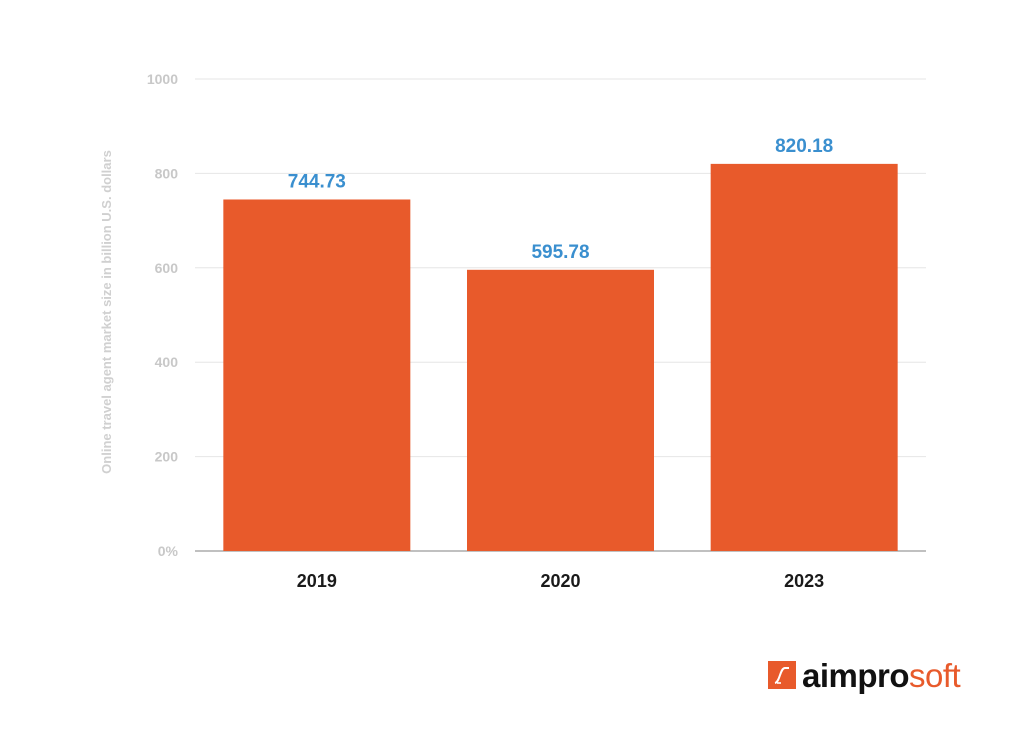 The height and width of the screenshot is (729, 1024). Describe the element at coordinates (162, 79) in the screenshot. I see `y-tick-label: 1000` at that location.